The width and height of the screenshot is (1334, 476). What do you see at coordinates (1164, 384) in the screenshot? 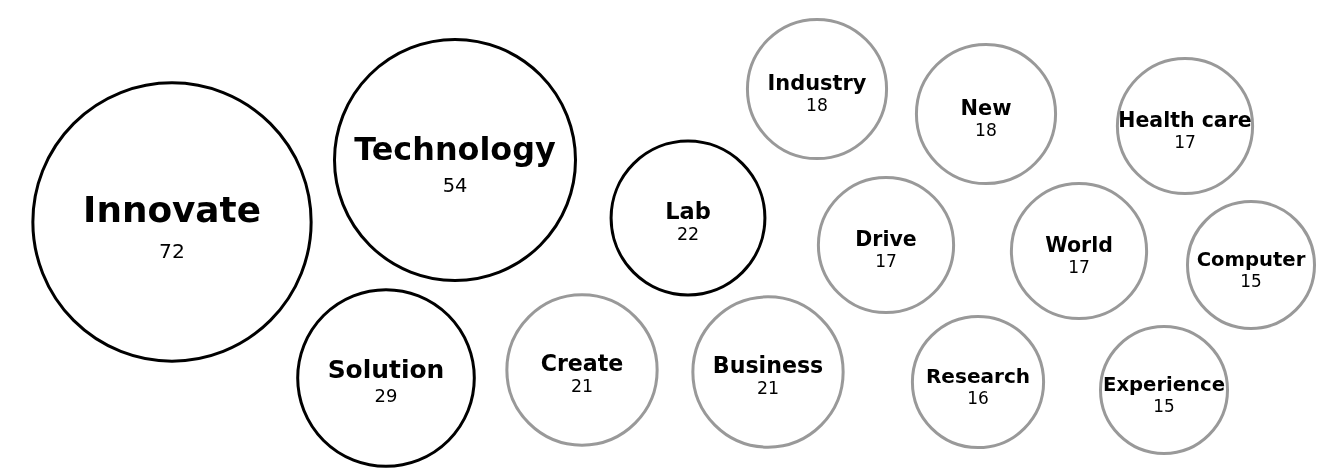
I see `category-label: Experience` at bounding box center [1164, 384].